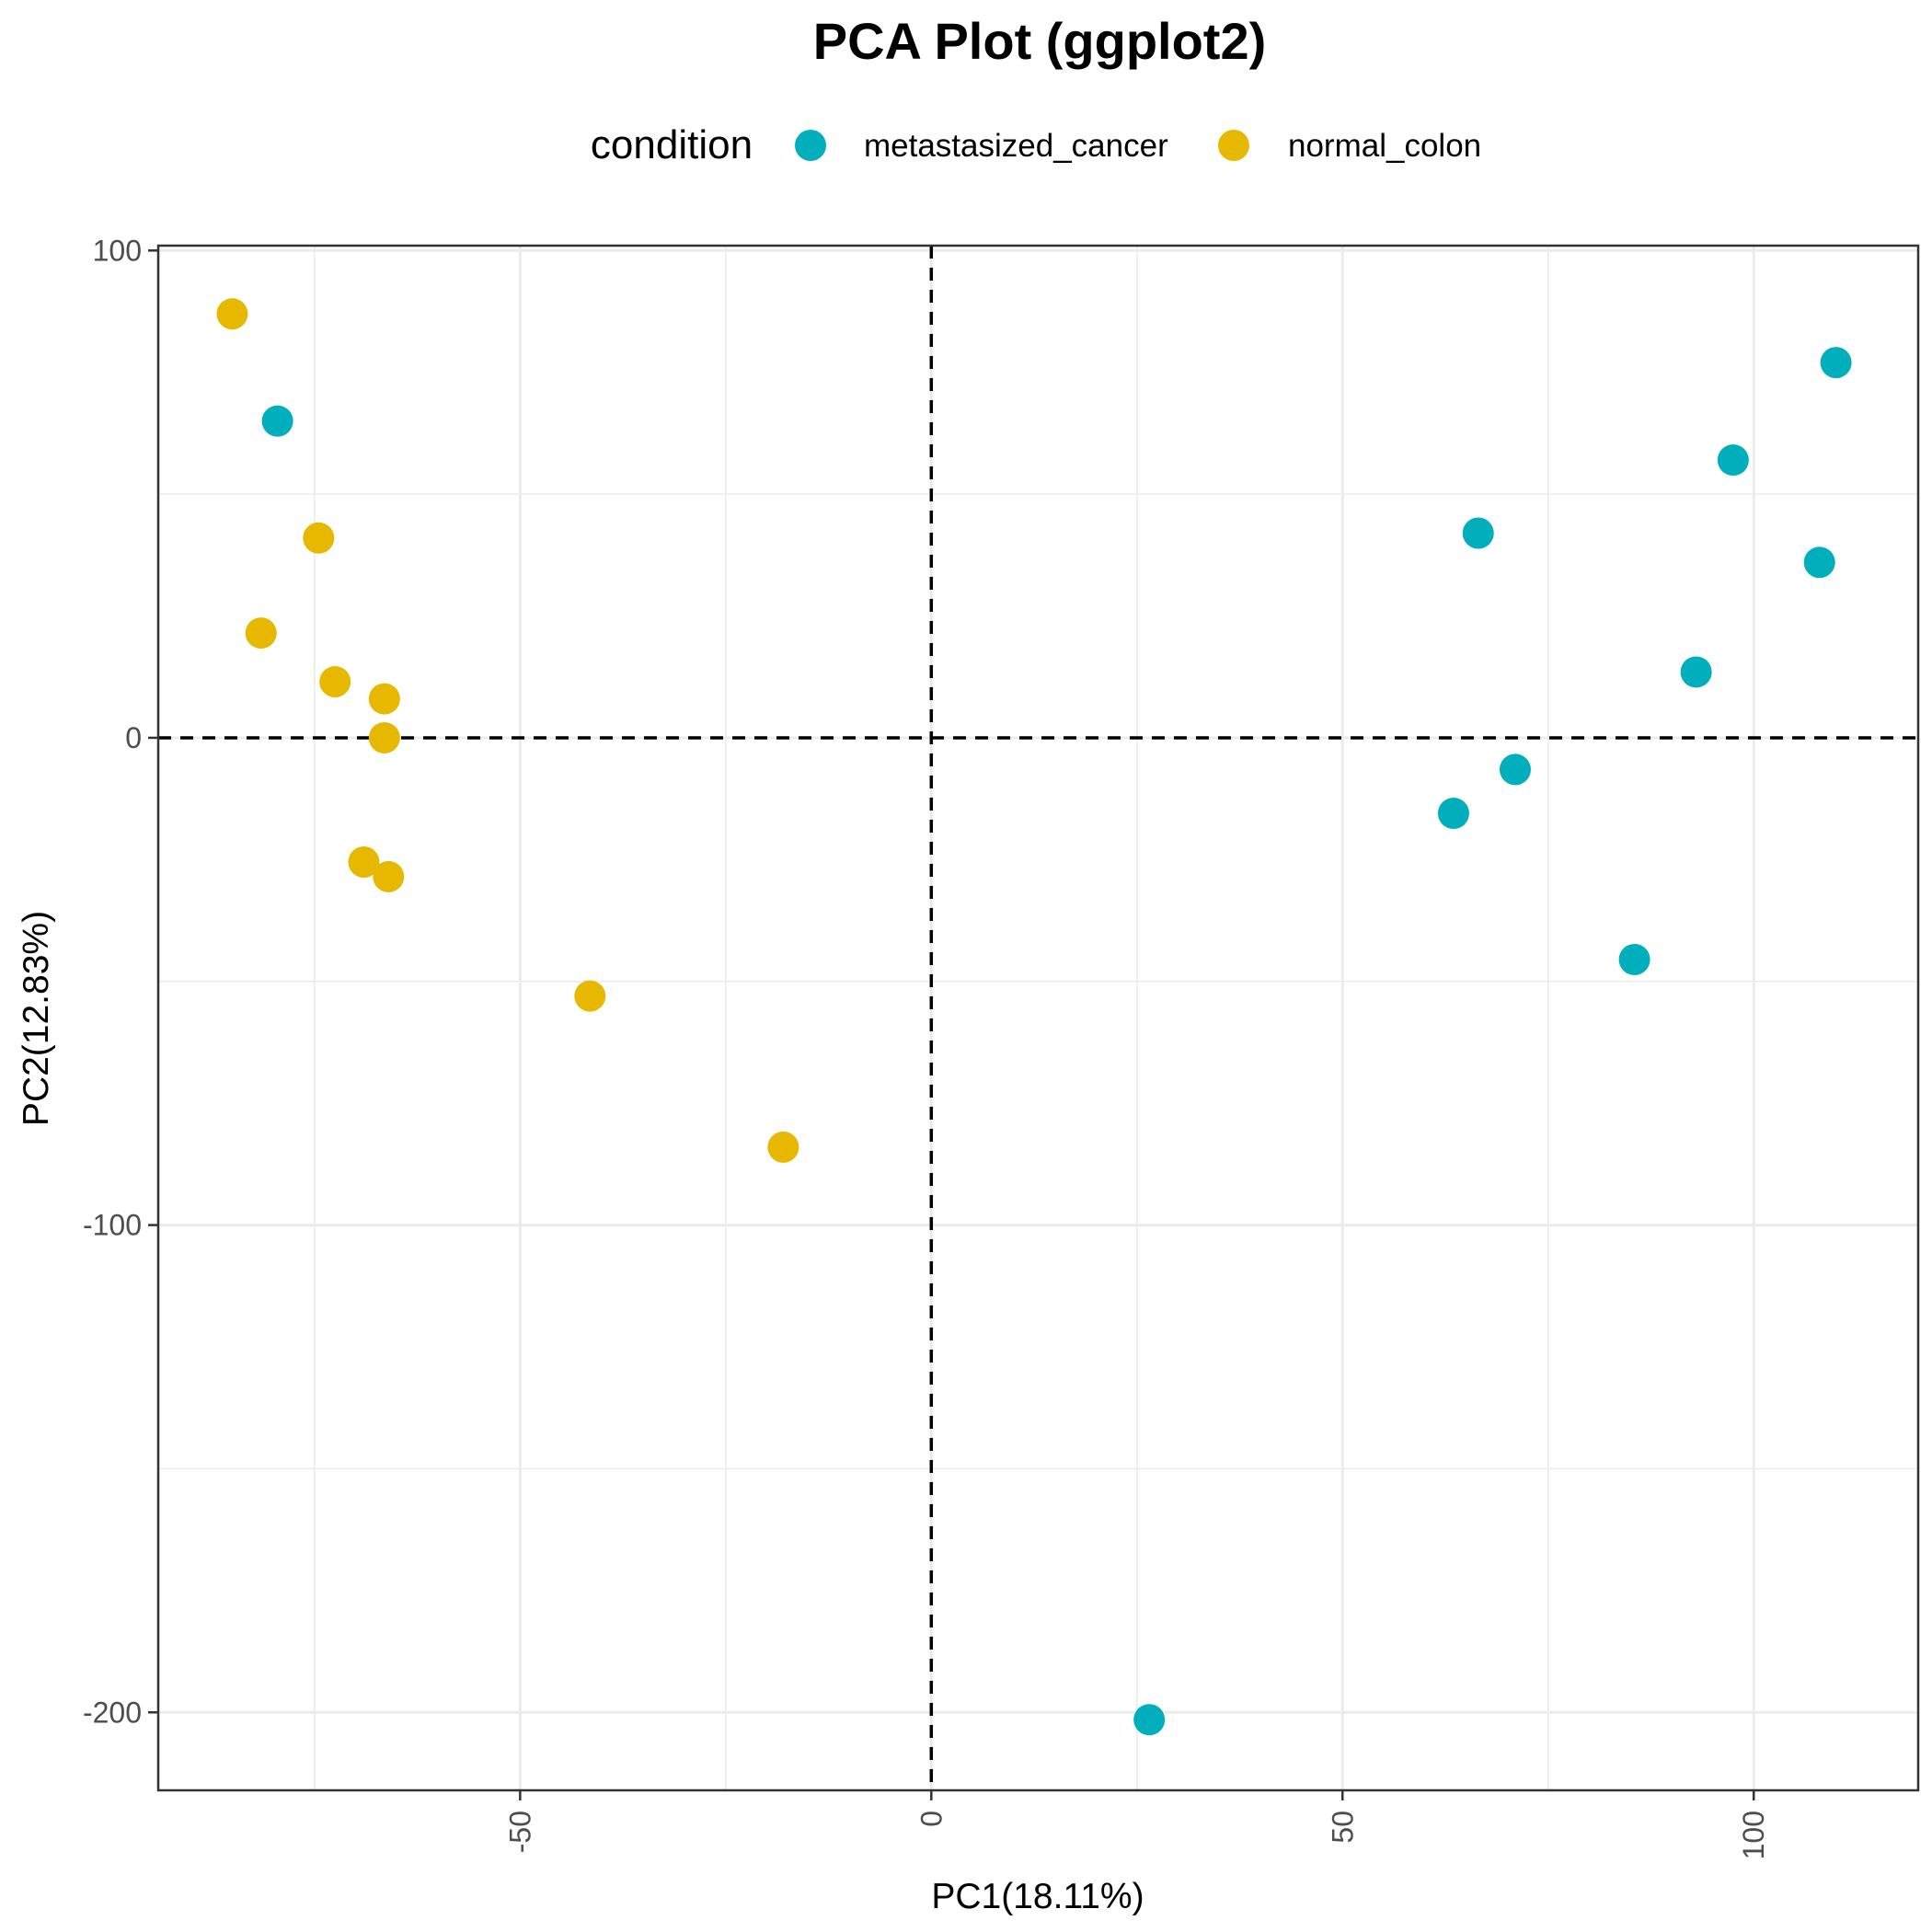 This screenshot has height=1932, width=1932. Describe the element at coordinates (1233, 145) in the screenshot. I see `legend-marker-normal-colon` at that location.